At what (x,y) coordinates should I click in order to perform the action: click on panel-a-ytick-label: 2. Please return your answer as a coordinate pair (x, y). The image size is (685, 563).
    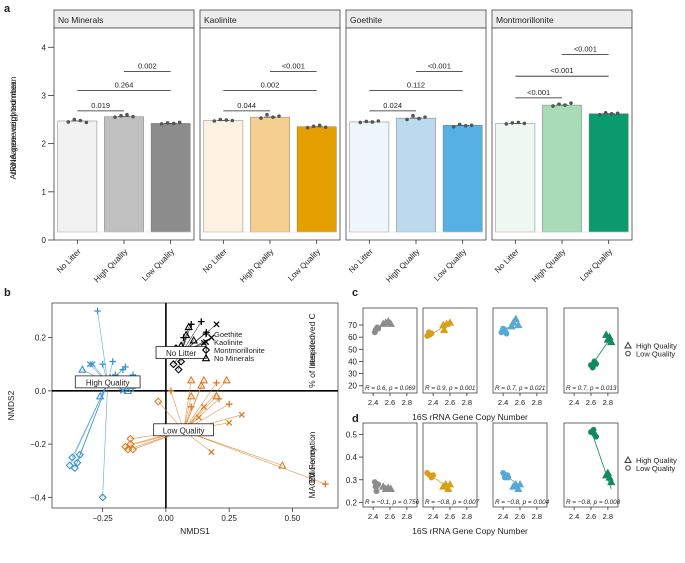
    Looking at the image, I should click on (44, 144).